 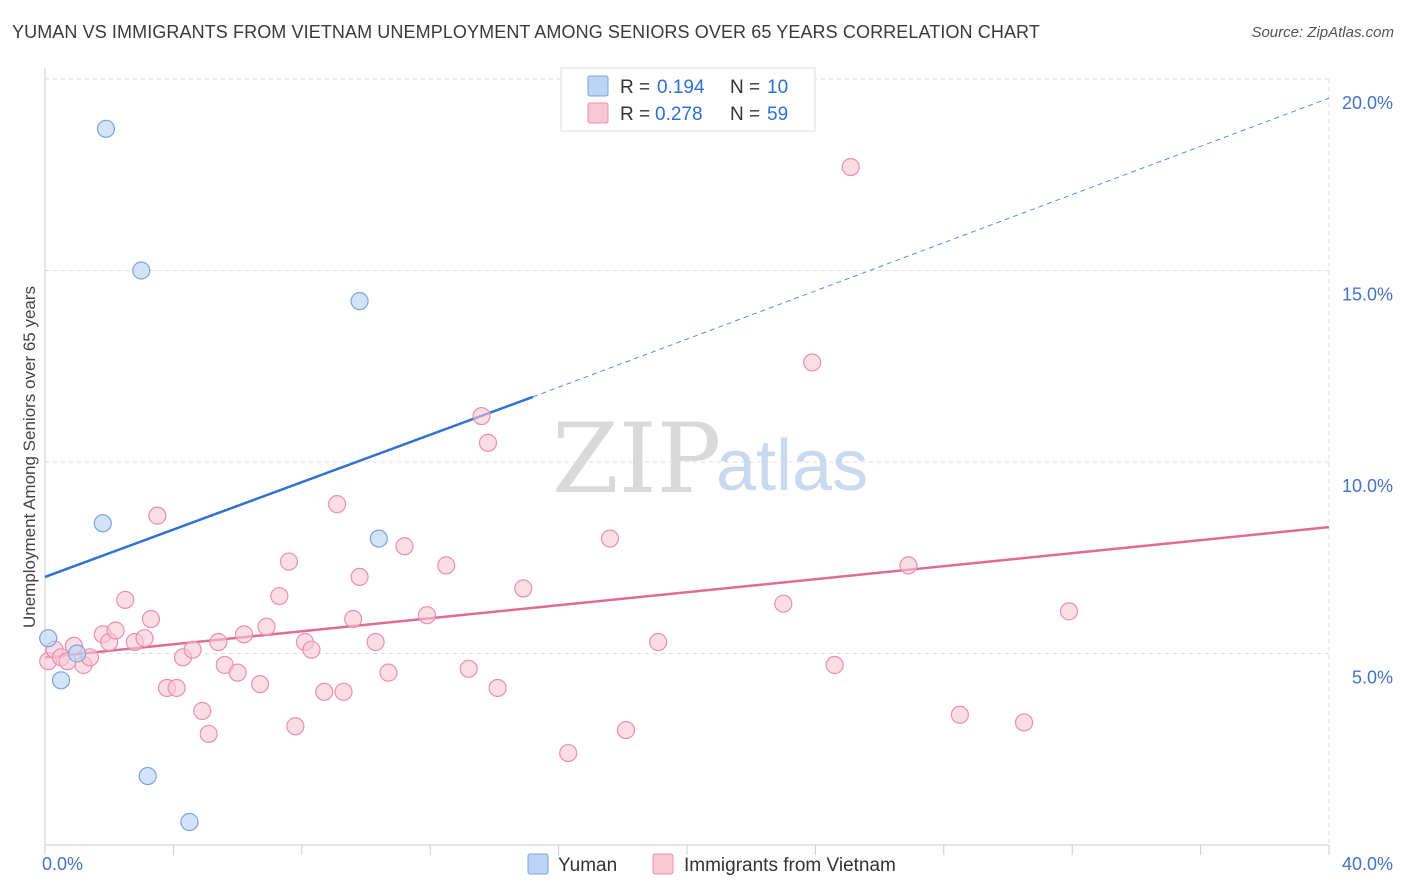 I want to click on legend-n-label-yuman: N =, so click(x=745, y=87).